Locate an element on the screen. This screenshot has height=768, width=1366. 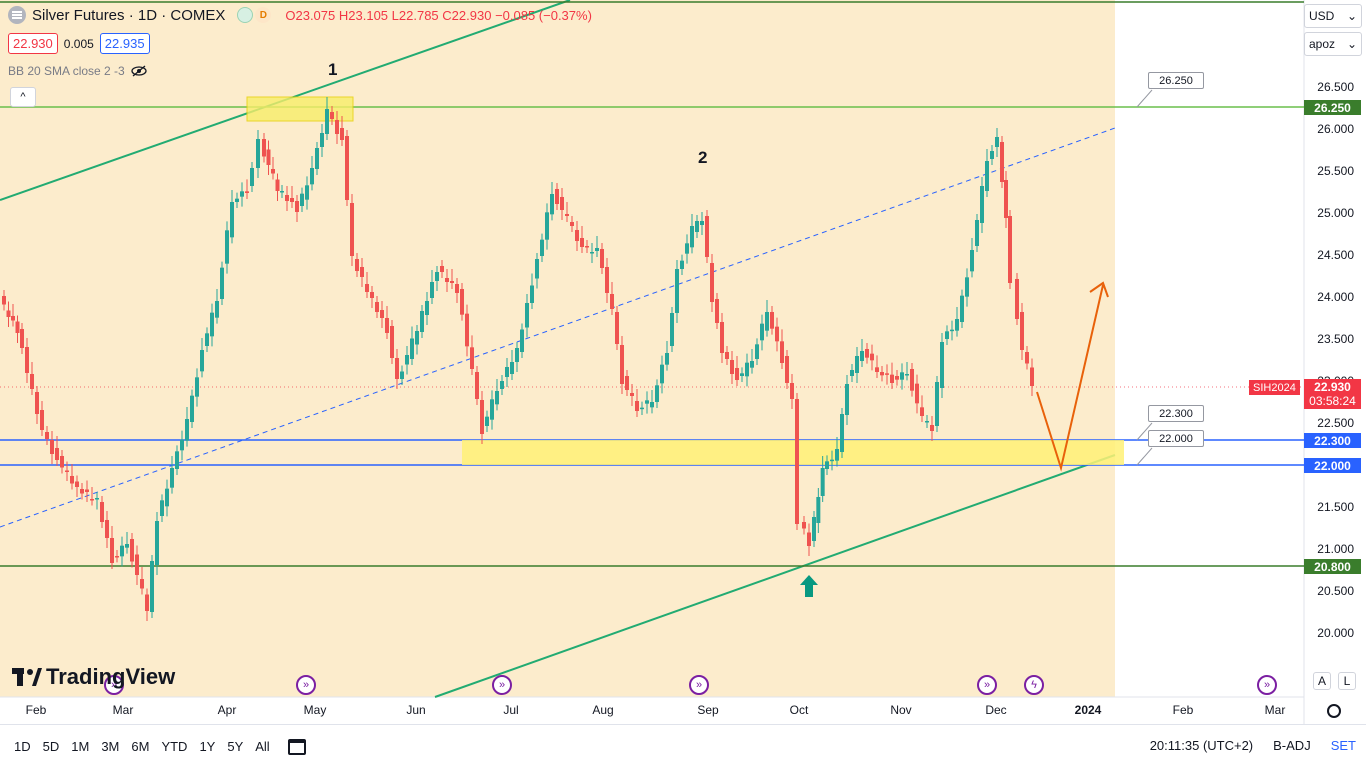
currency-value: USD is located at coordinates (1322, 16).